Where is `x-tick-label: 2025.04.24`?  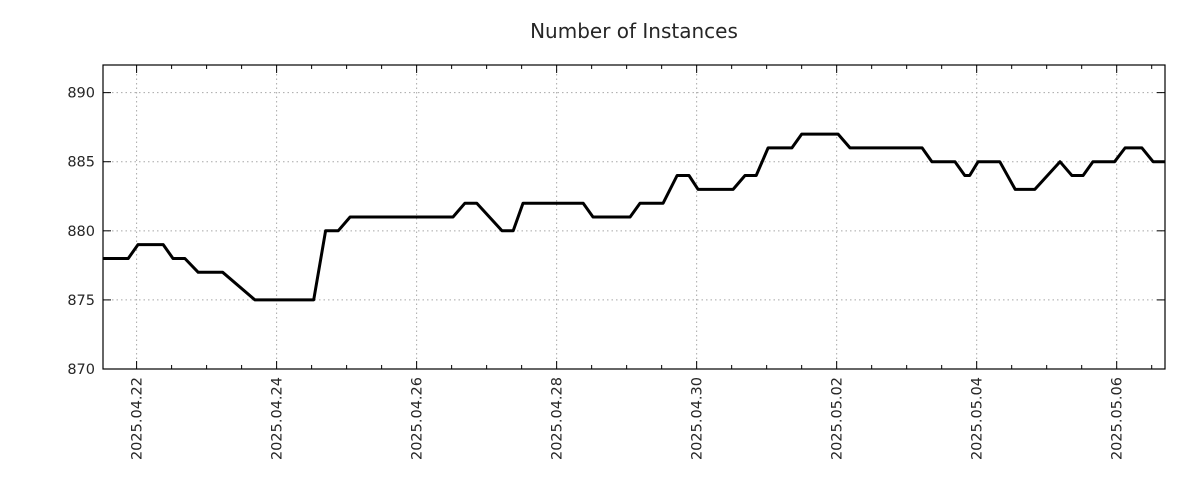
x-tick-label: 2025.04.24 is located at coordinates (278, 418).